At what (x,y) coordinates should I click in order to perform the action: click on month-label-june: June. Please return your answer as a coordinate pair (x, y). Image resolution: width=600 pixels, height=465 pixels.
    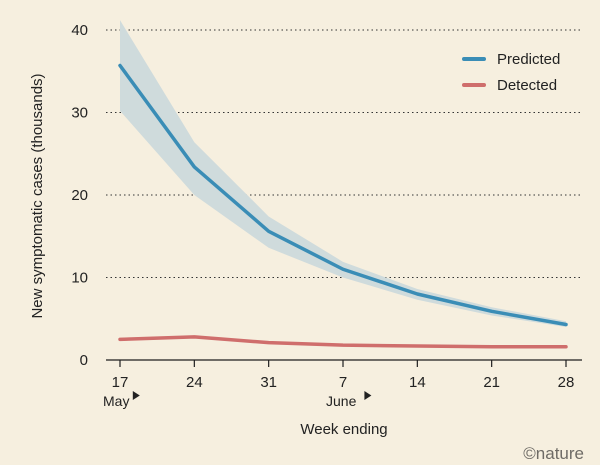
    Looking at the image, I should click on (341, 401).